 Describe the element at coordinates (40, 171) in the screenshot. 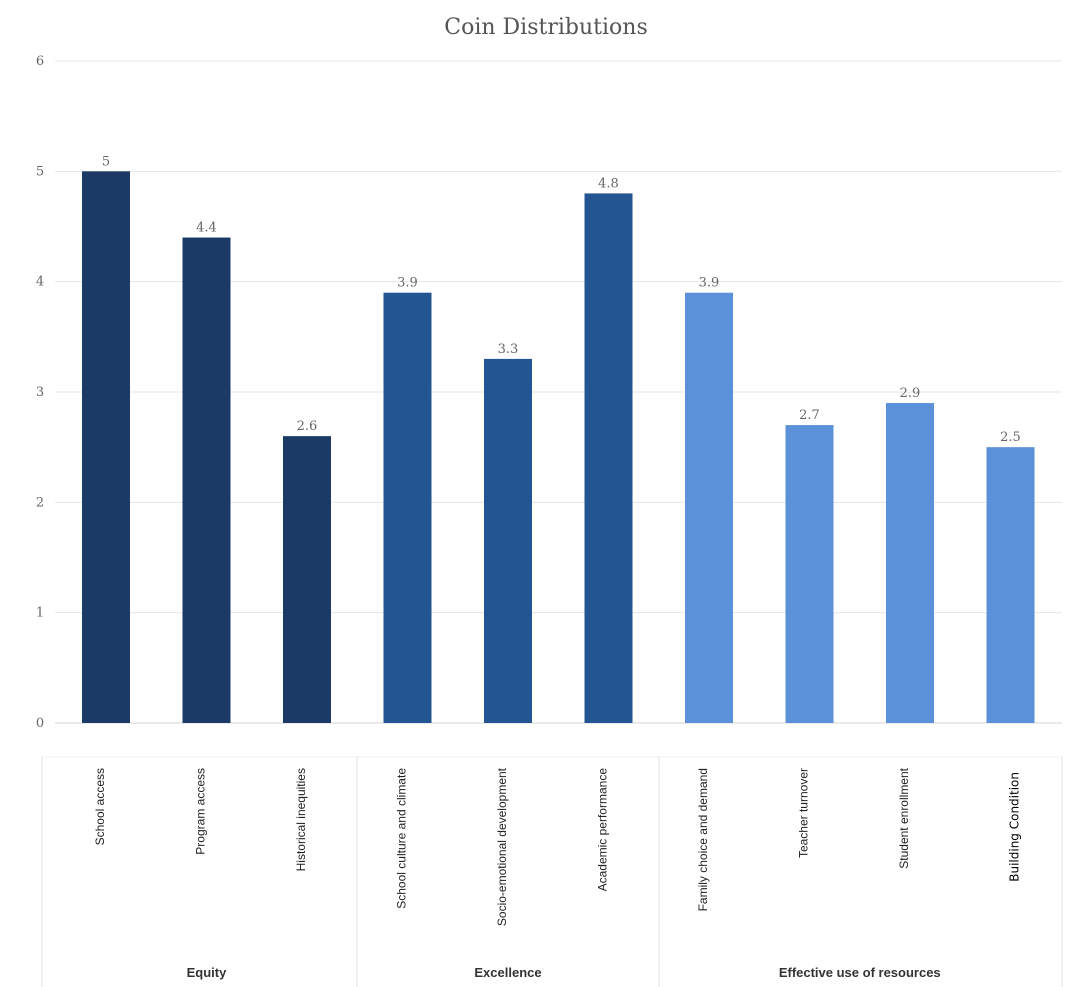

I see `y-tick-label: 5` at that location.